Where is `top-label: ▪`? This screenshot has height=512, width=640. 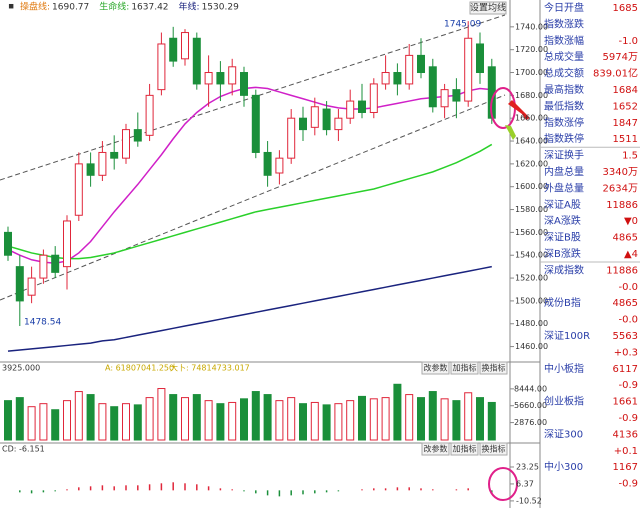 top-label: ▪ is located at coordinates (11, 7).